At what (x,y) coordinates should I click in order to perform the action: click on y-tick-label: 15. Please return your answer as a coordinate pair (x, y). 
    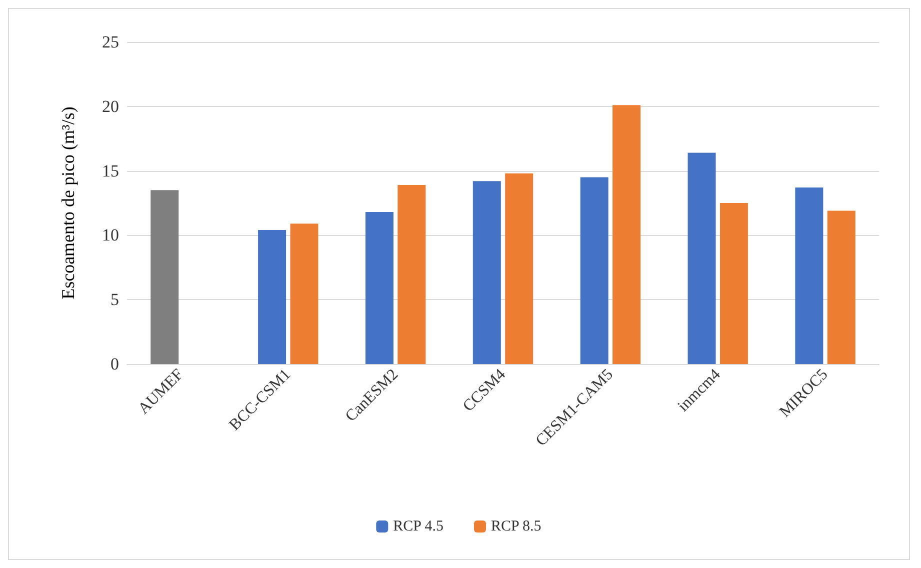
    Looking at the image, I should click on (110, 170).